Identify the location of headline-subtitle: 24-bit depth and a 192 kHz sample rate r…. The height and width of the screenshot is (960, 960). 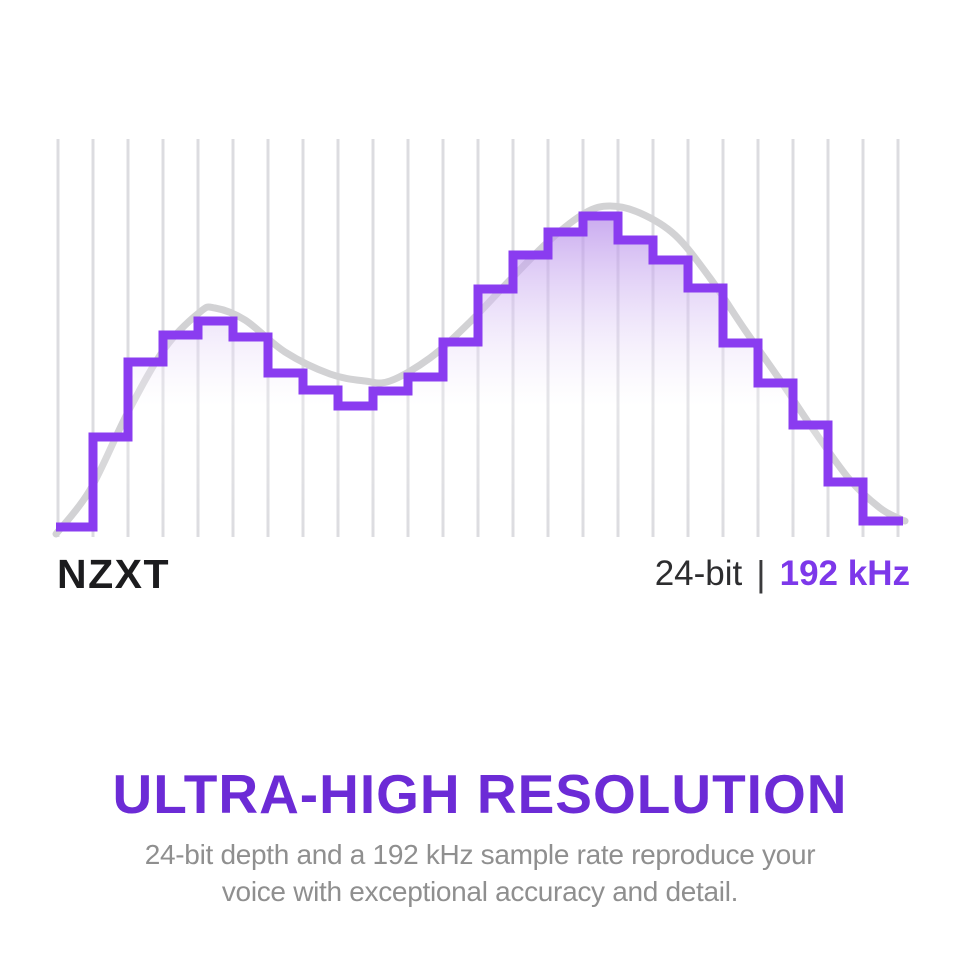
(480, 873).